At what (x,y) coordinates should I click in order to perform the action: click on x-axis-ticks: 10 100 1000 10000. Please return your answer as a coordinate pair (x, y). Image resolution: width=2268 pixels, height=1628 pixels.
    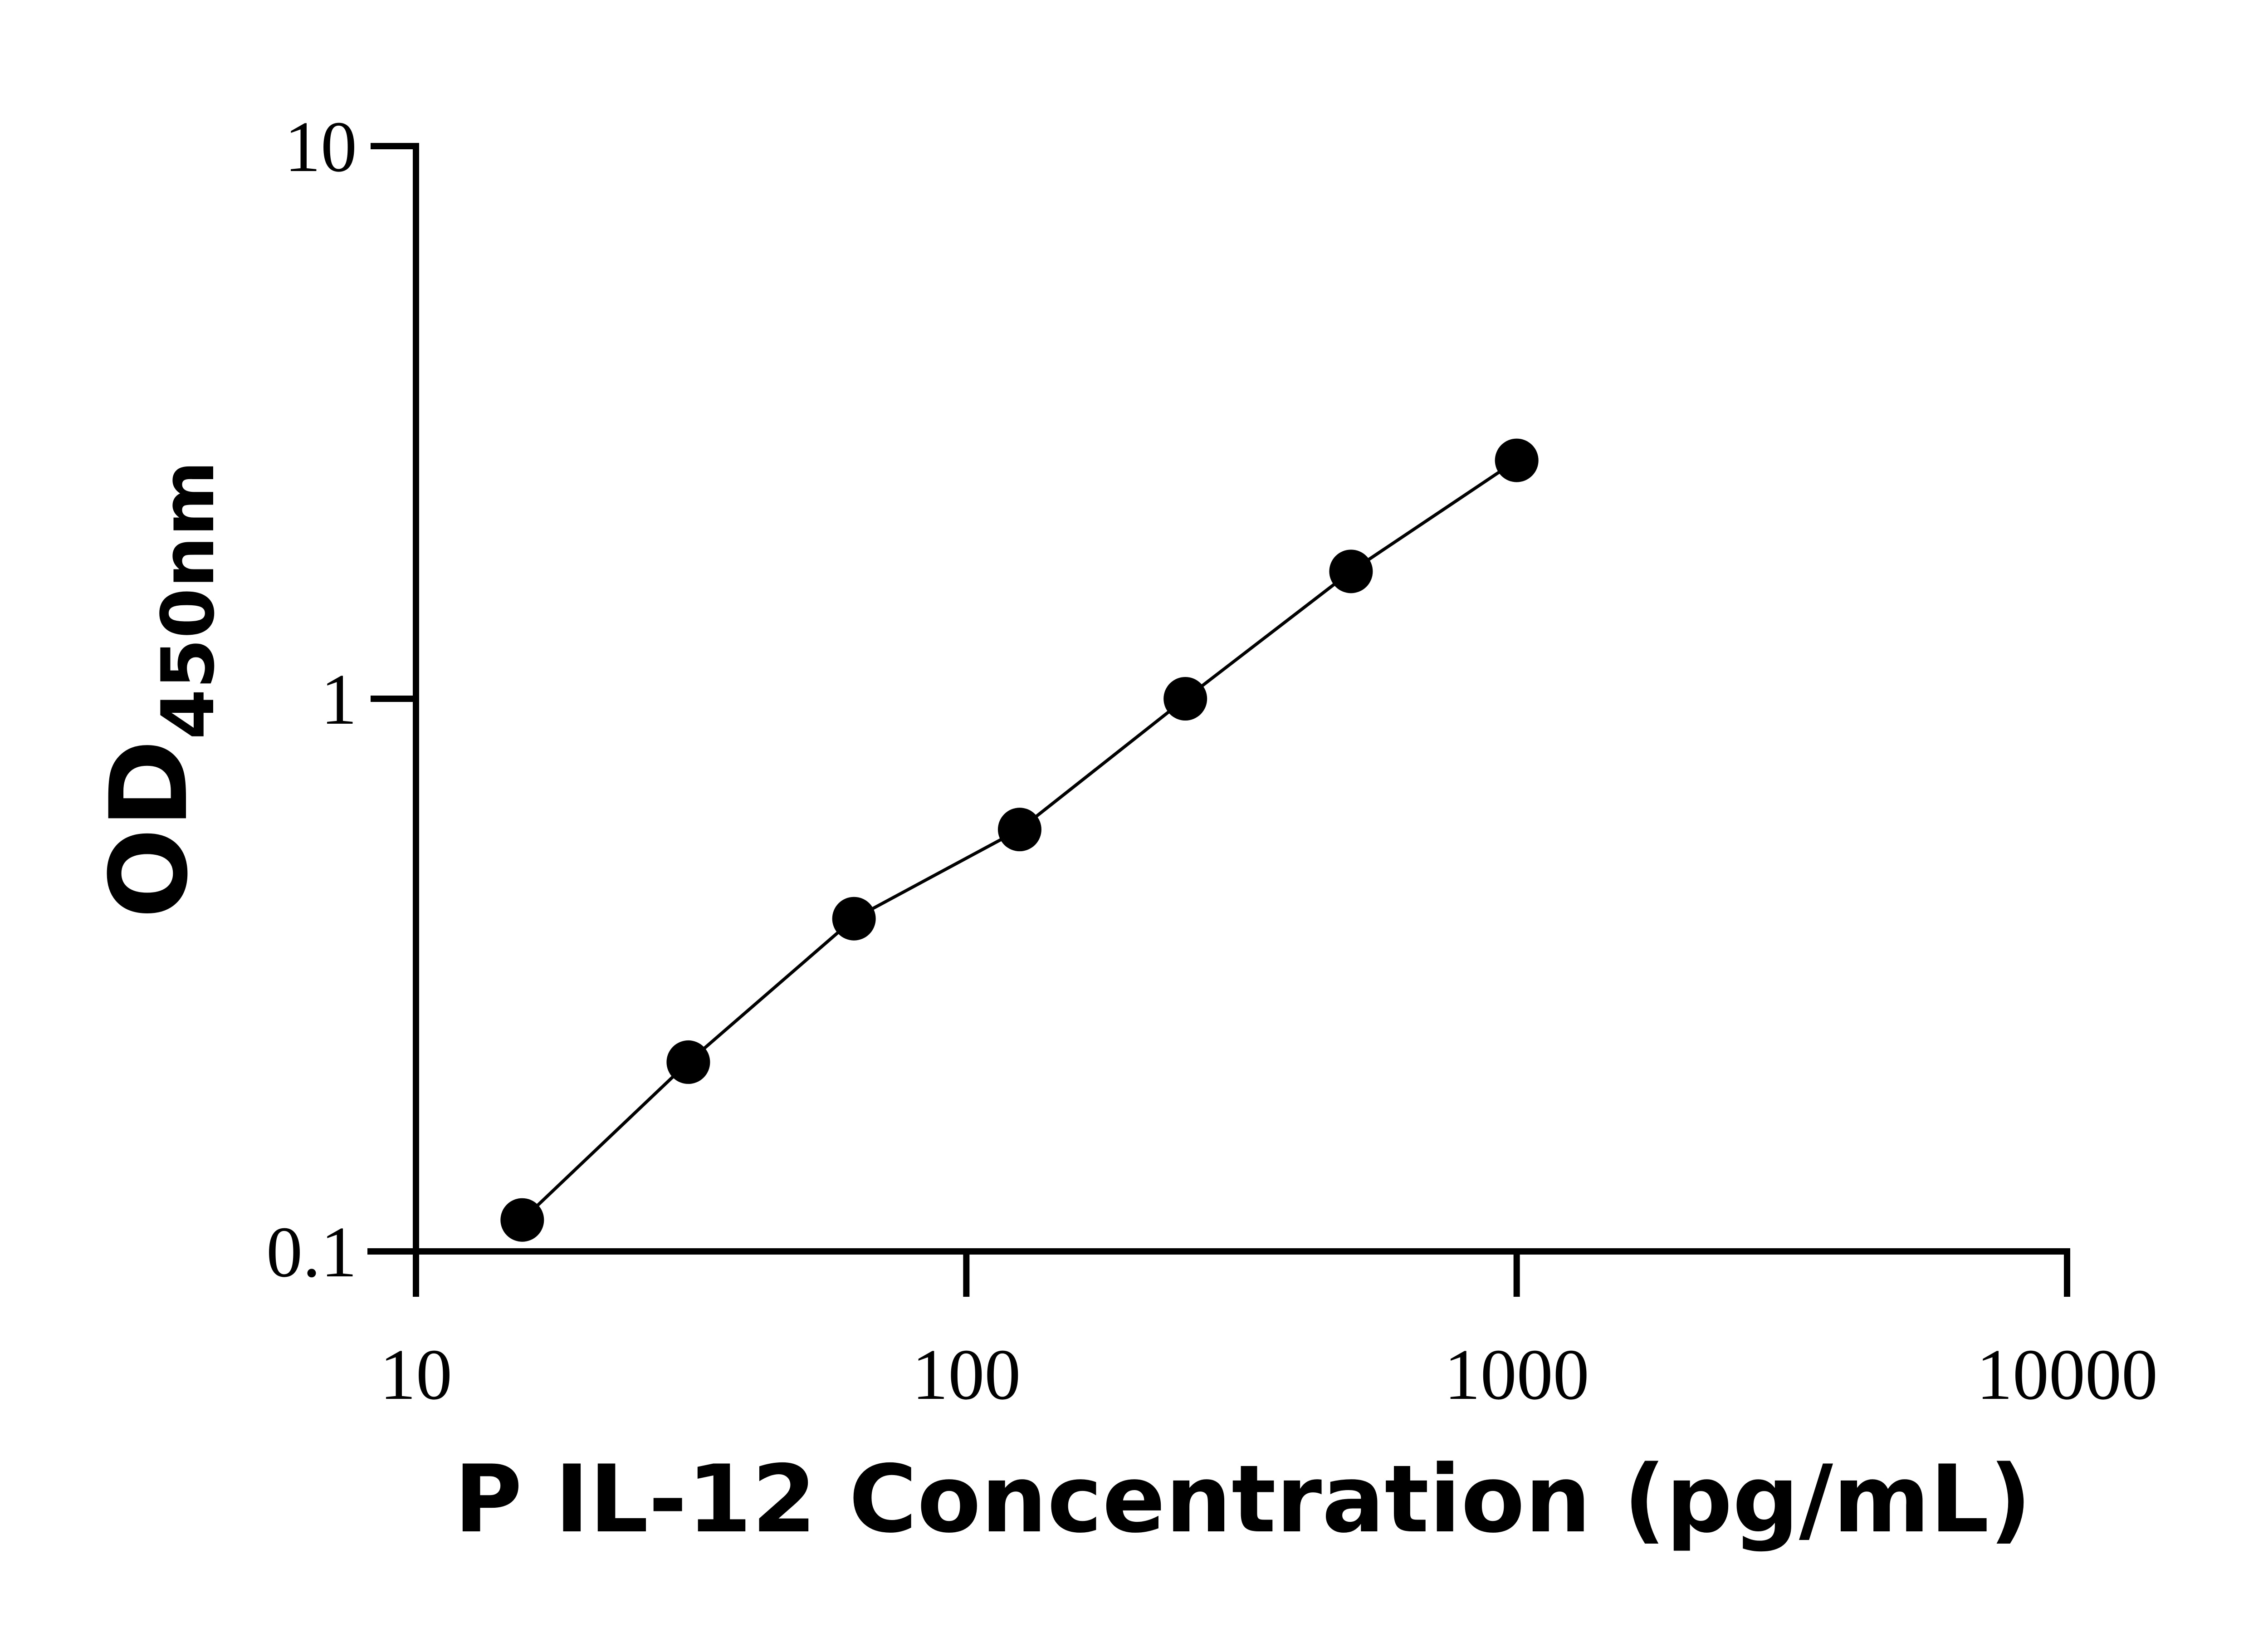
    Looking at the image, I should click on (1269, 1333).